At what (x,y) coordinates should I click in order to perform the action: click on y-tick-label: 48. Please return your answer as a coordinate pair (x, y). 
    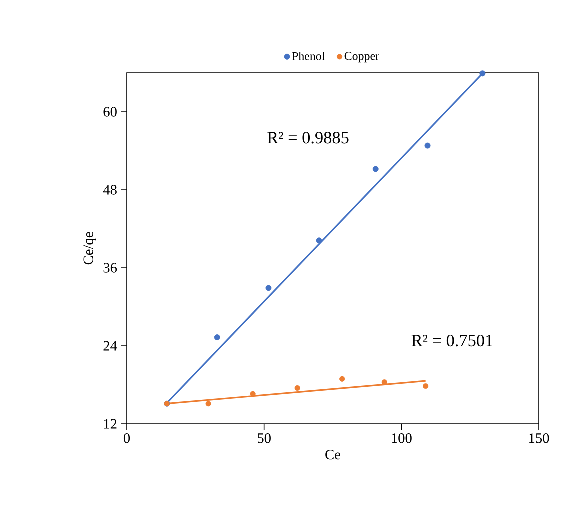
    Looking at the image, I should click on (110, 190).